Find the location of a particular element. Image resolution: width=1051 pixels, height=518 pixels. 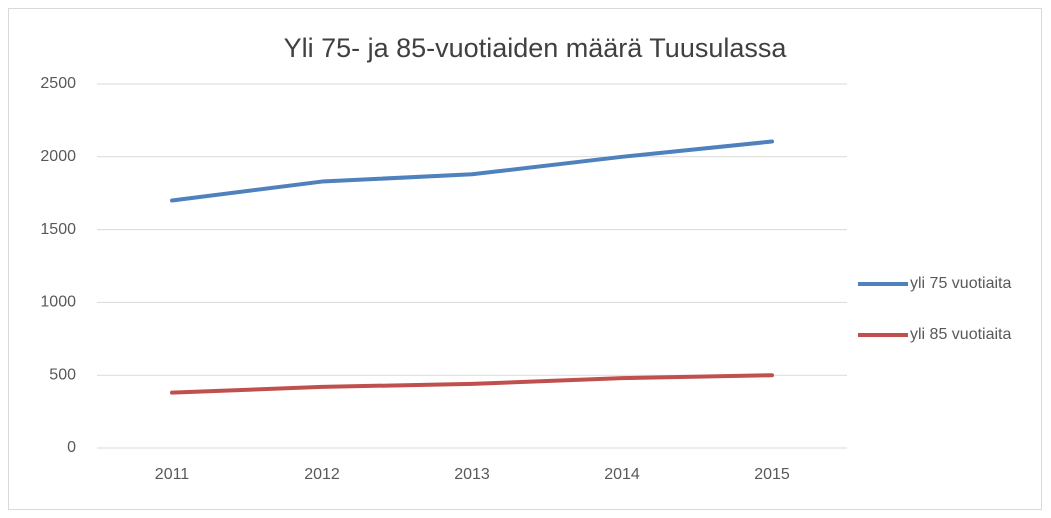

y-tick-label: 500 is located at coordinates (62, 374).